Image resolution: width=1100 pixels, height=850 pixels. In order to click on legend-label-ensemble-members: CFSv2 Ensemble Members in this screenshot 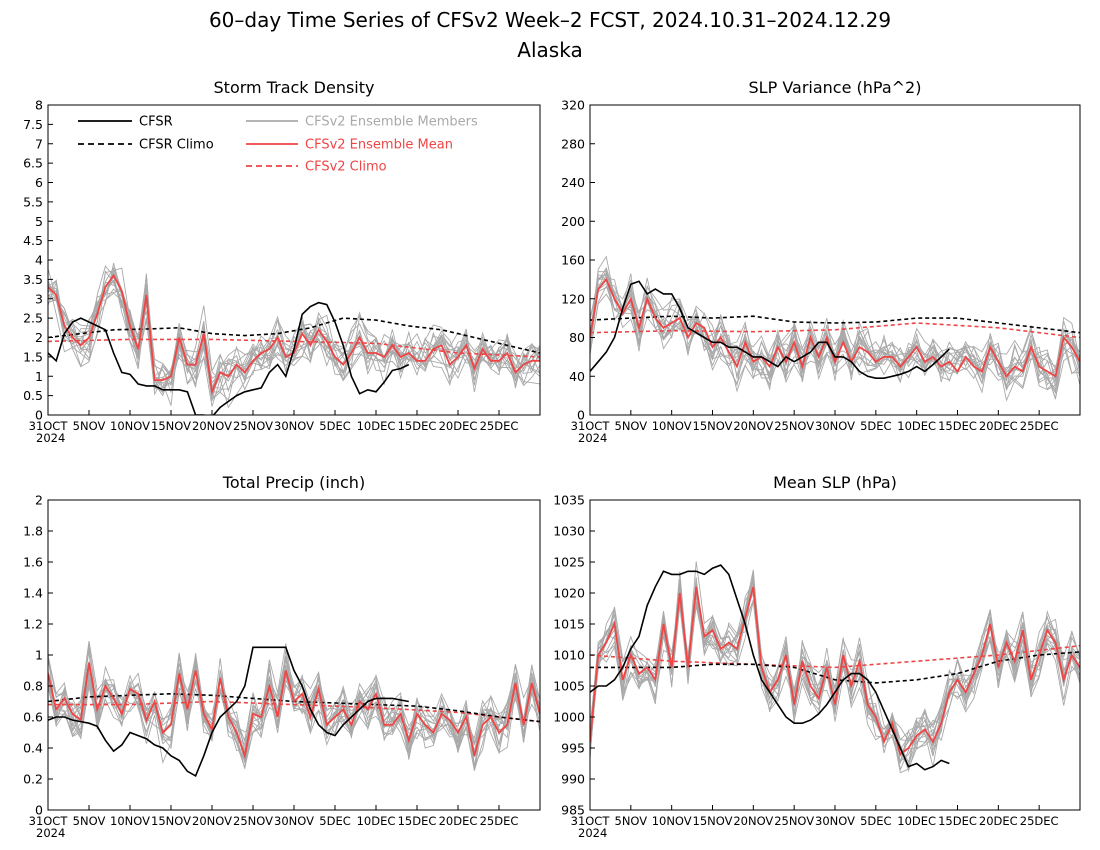, I will do `click(391, 122)`.